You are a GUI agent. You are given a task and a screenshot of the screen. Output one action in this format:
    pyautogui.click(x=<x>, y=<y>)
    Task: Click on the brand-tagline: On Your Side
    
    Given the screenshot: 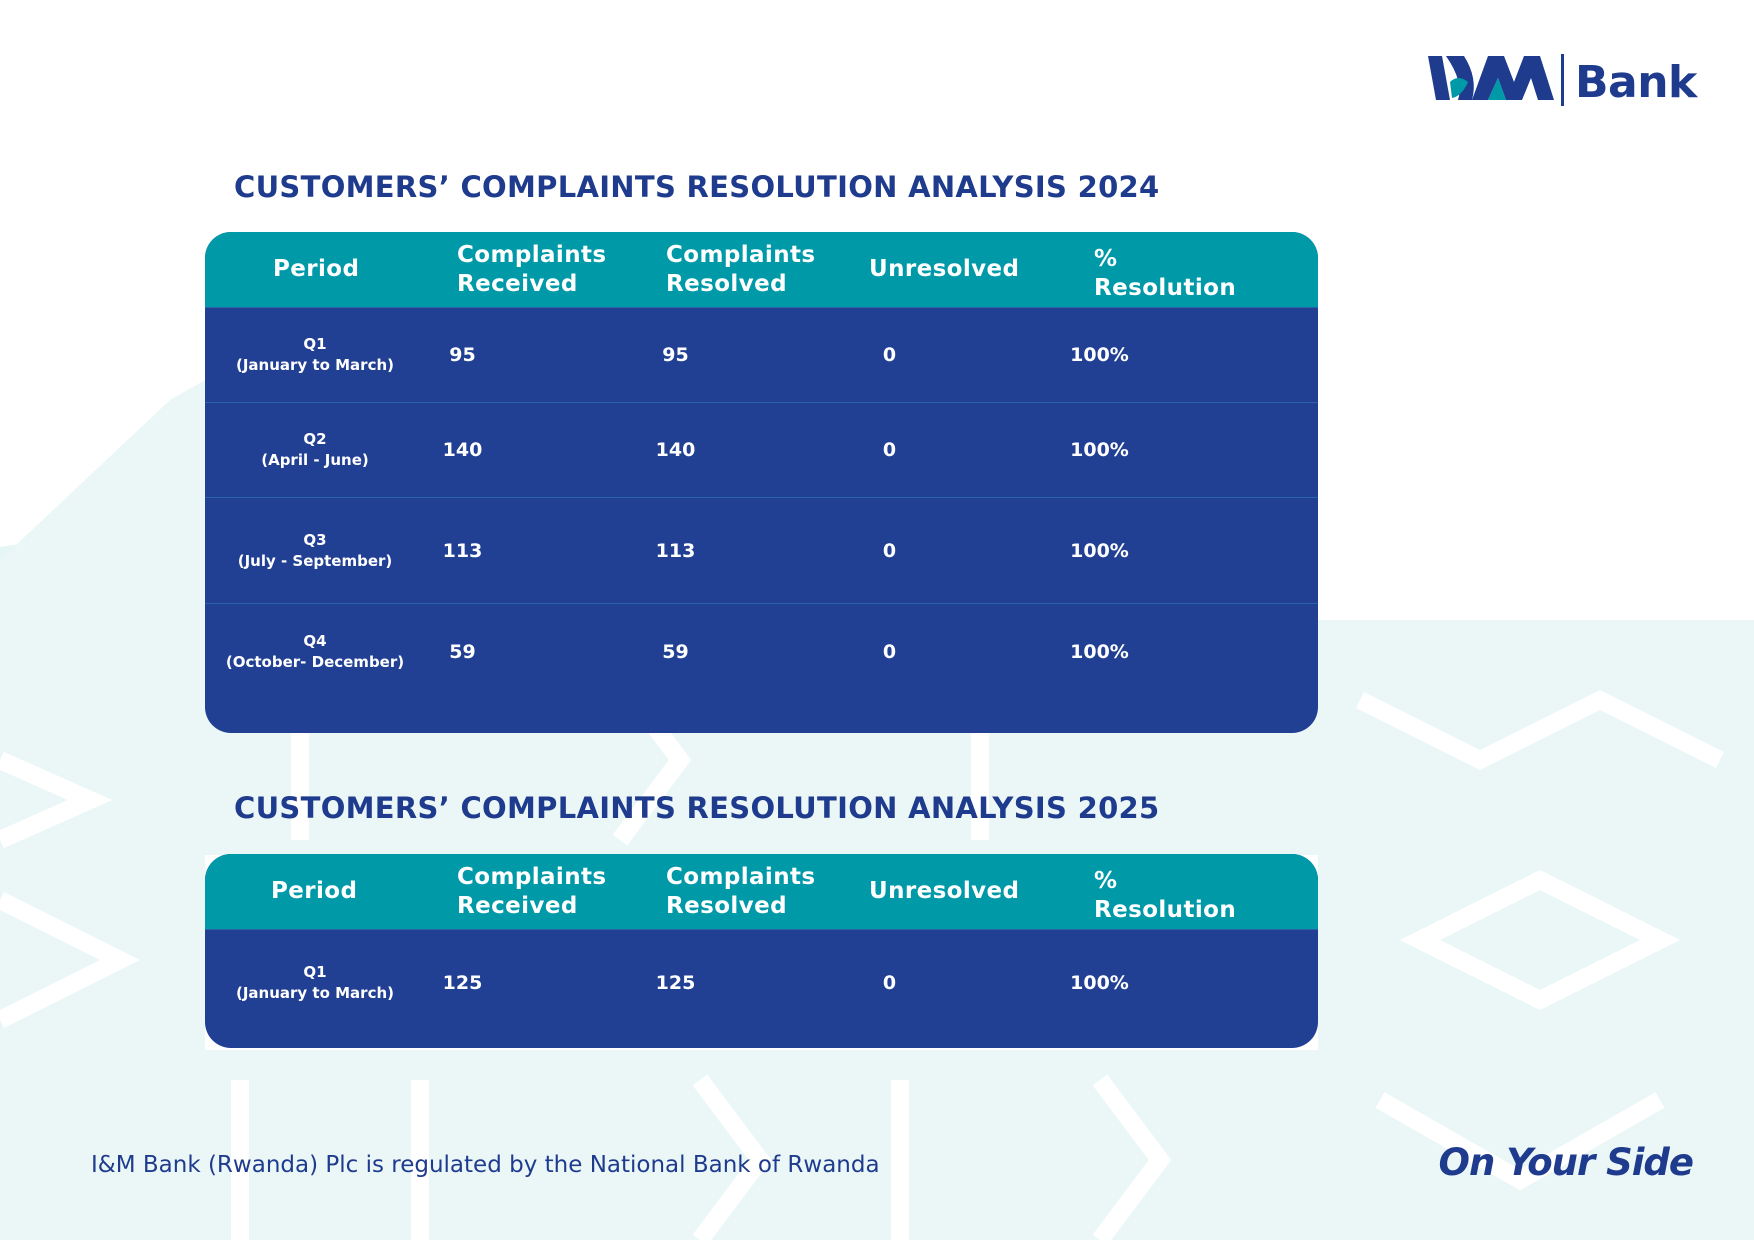 What is the action you would take?
    pyautogui.click(x=1566, y=1162)
    